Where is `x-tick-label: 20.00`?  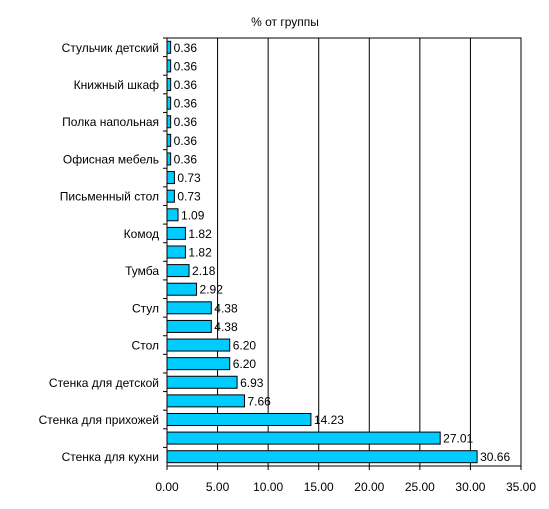
x-tick-label: 20.00 is located at coordinates (369, 487).